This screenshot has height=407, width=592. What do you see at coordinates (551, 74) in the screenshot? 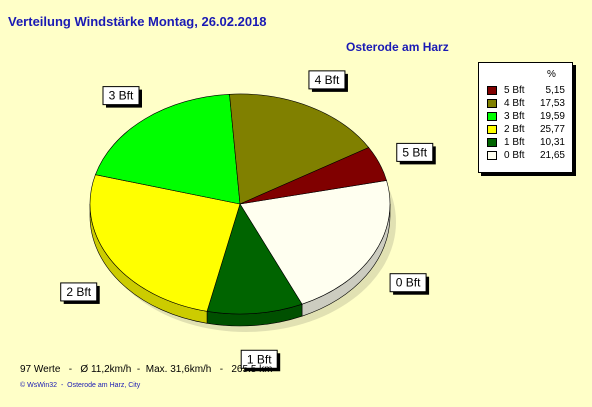
I see `legend-percent-header: %` at bounding box center [551, 74].